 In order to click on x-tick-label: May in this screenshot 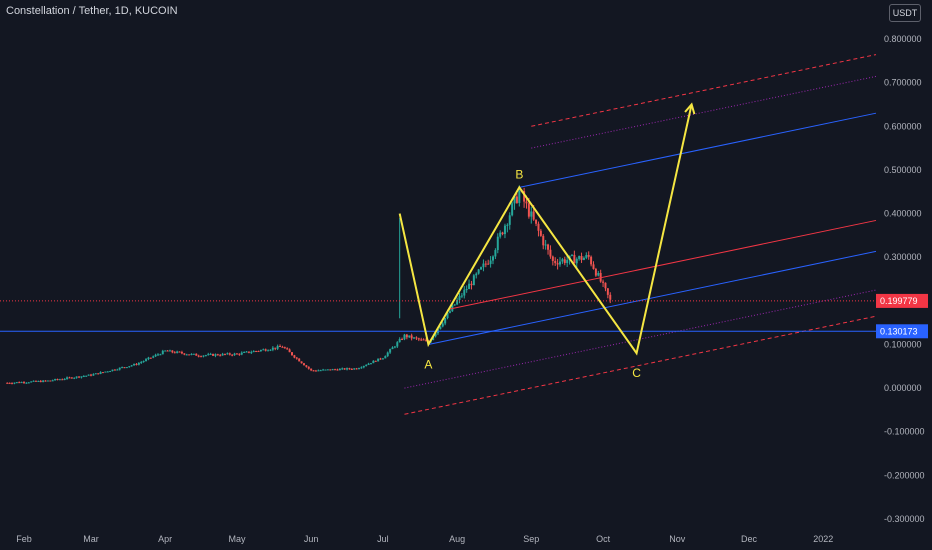, I will do `click(237, 539)`.